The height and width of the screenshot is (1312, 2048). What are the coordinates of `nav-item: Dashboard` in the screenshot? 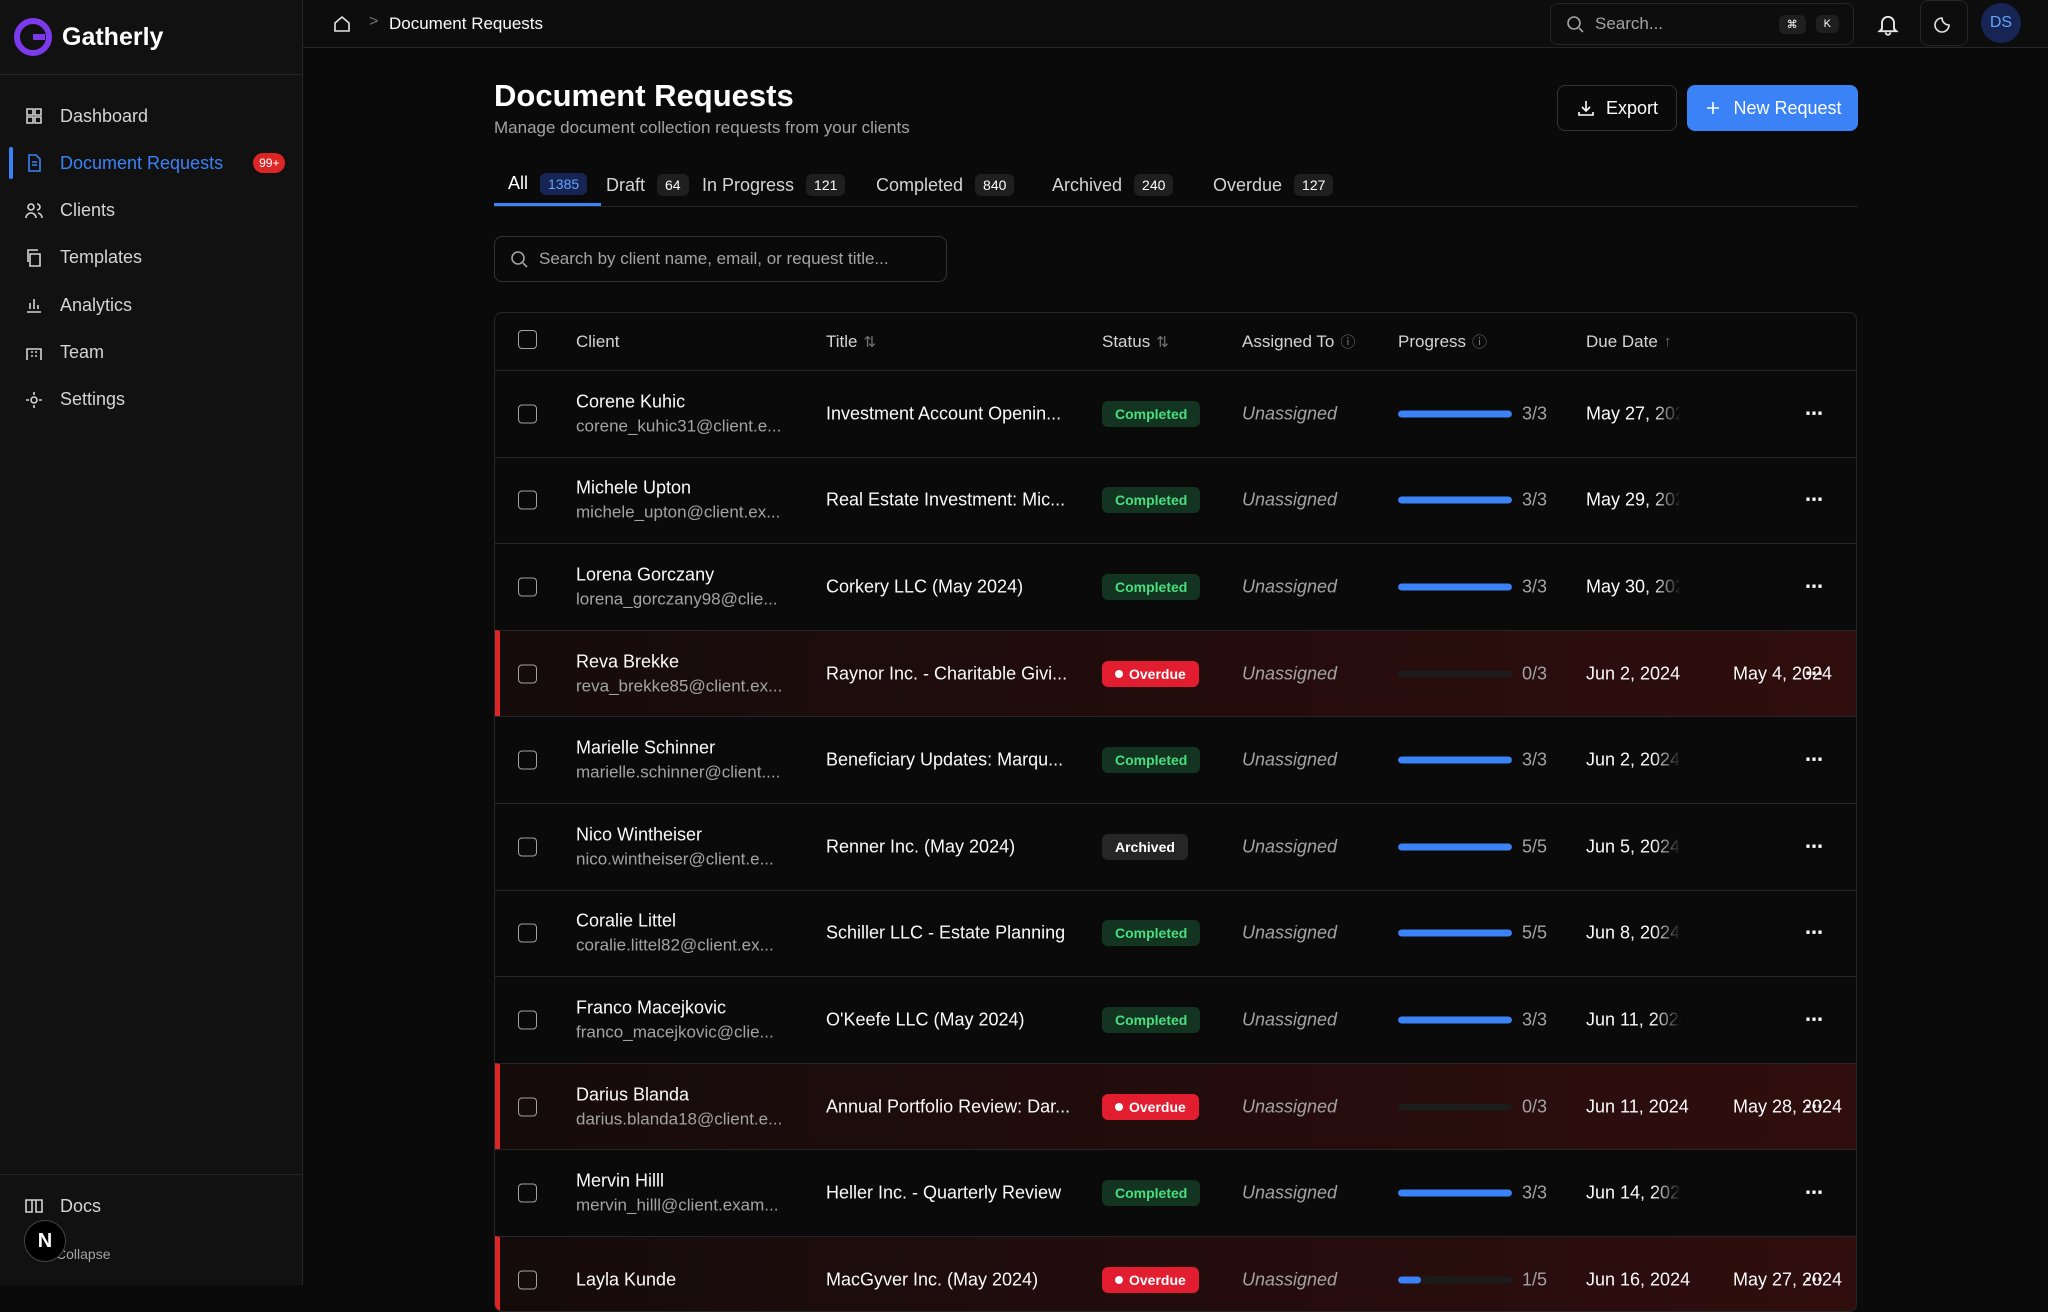 It's located at (151, 116).